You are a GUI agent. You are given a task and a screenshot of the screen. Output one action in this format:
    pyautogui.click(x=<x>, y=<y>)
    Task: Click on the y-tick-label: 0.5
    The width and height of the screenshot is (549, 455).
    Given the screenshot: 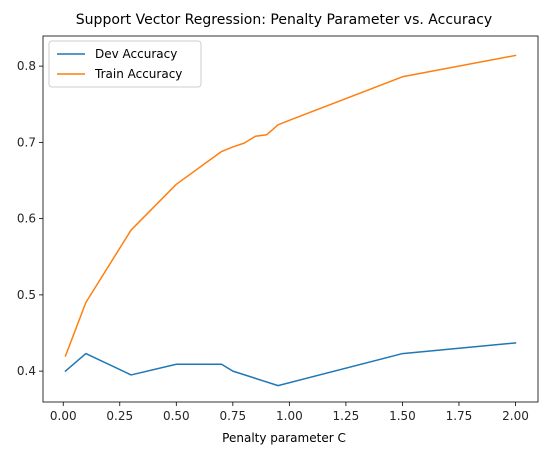 What is the action you would take?
    pyautogui.click(x=26, y=295)
    